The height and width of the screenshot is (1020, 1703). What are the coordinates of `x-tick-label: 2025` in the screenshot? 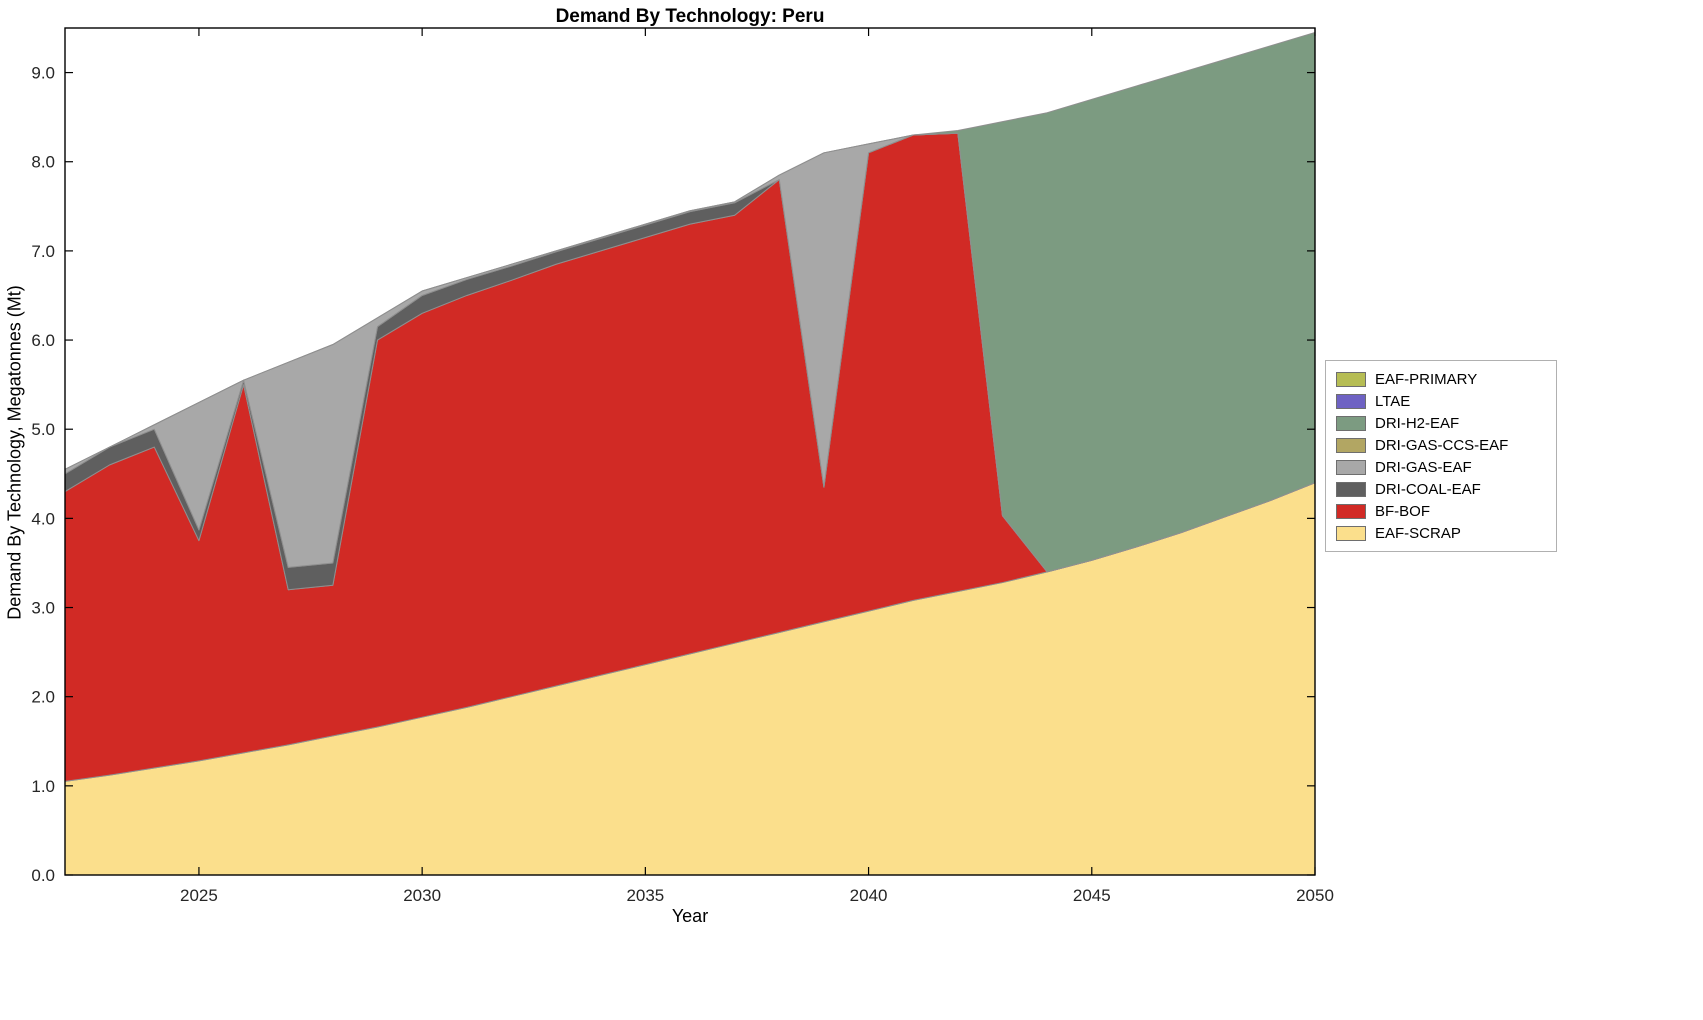 It's located at (199, 895).